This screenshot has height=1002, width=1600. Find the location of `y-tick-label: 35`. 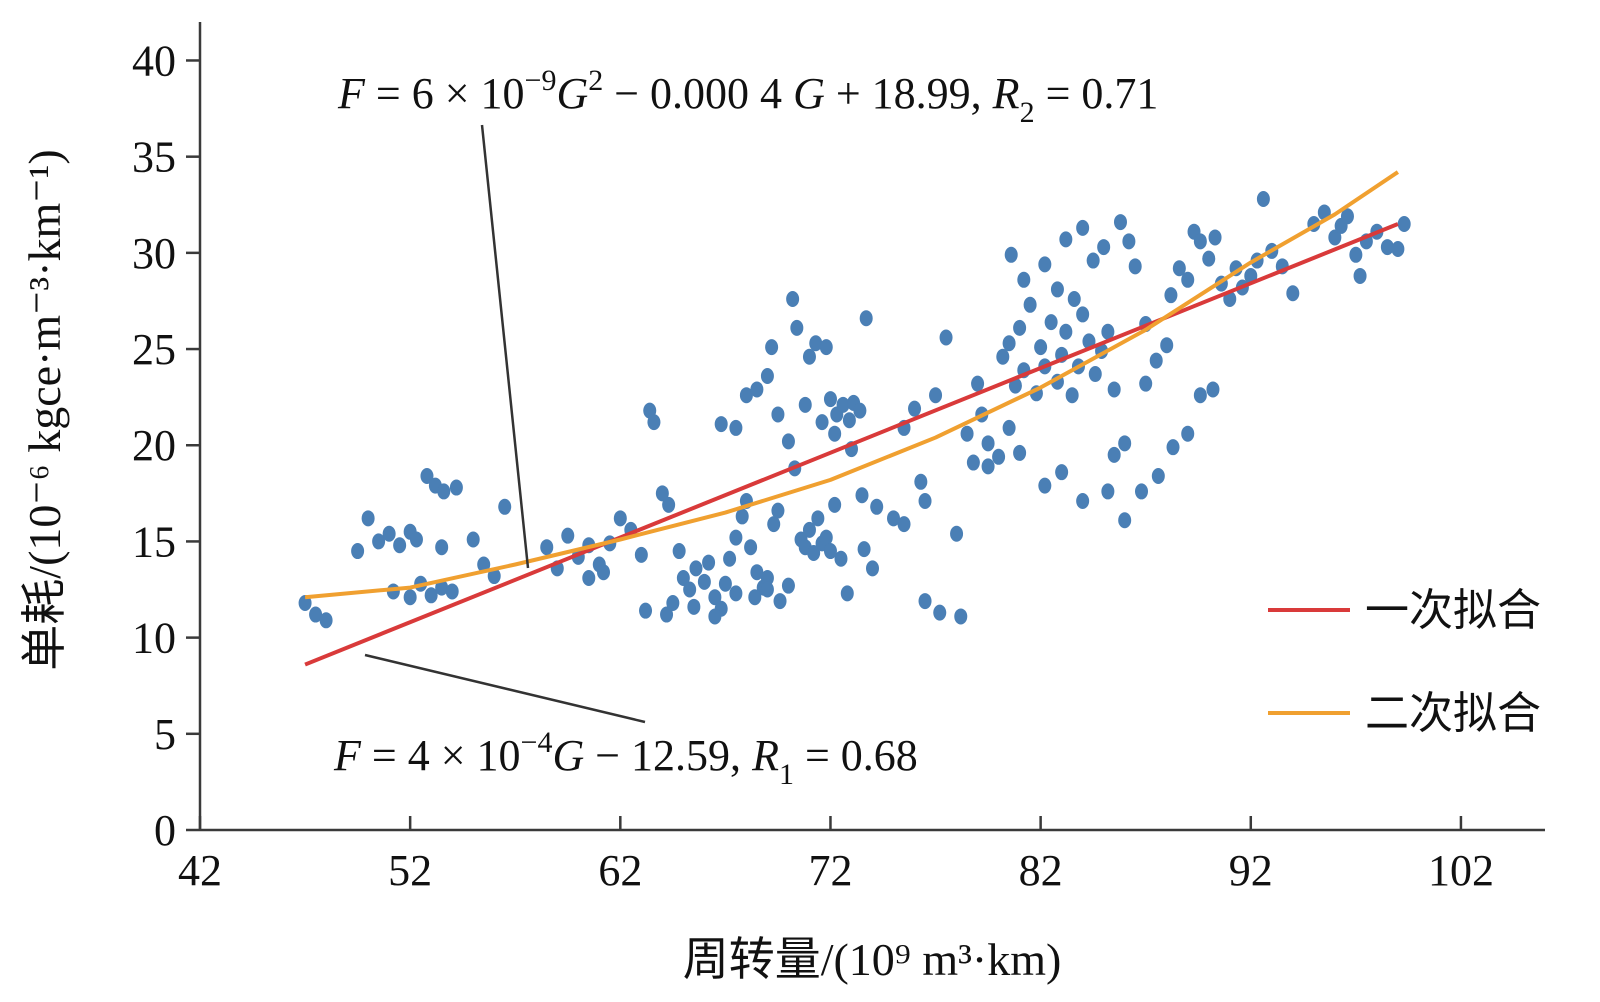

y-tick-label: 35 is located at coordinates (154, 157).